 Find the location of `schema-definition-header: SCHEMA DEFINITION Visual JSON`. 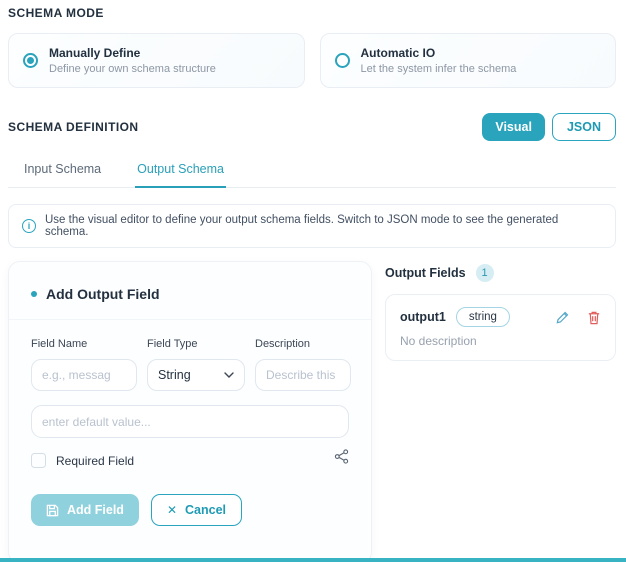

schema-definition-header: SCHEMA DEFINITION Visual JSON is located at coordinates (312, 127).